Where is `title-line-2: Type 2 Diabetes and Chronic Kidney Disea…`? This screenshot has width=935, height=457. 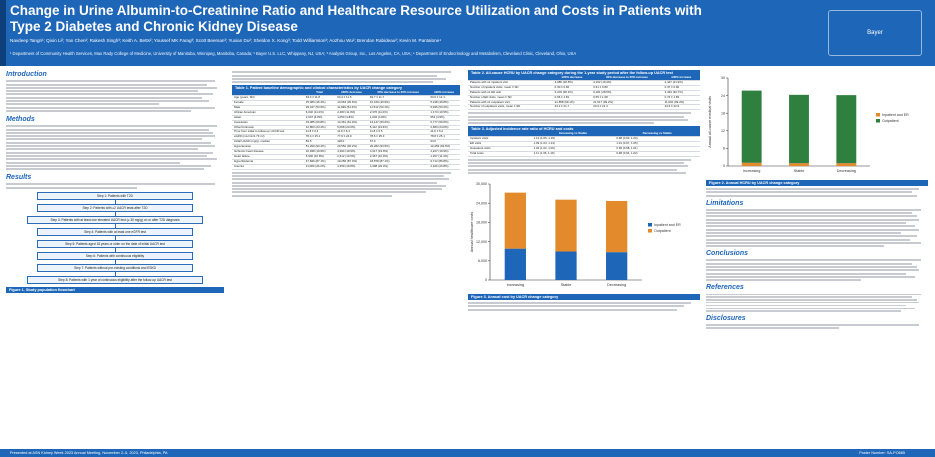
title-line-2: Type 2 Diabetes and Chronic Kidney Disea… is located at coordinates (154, 26).